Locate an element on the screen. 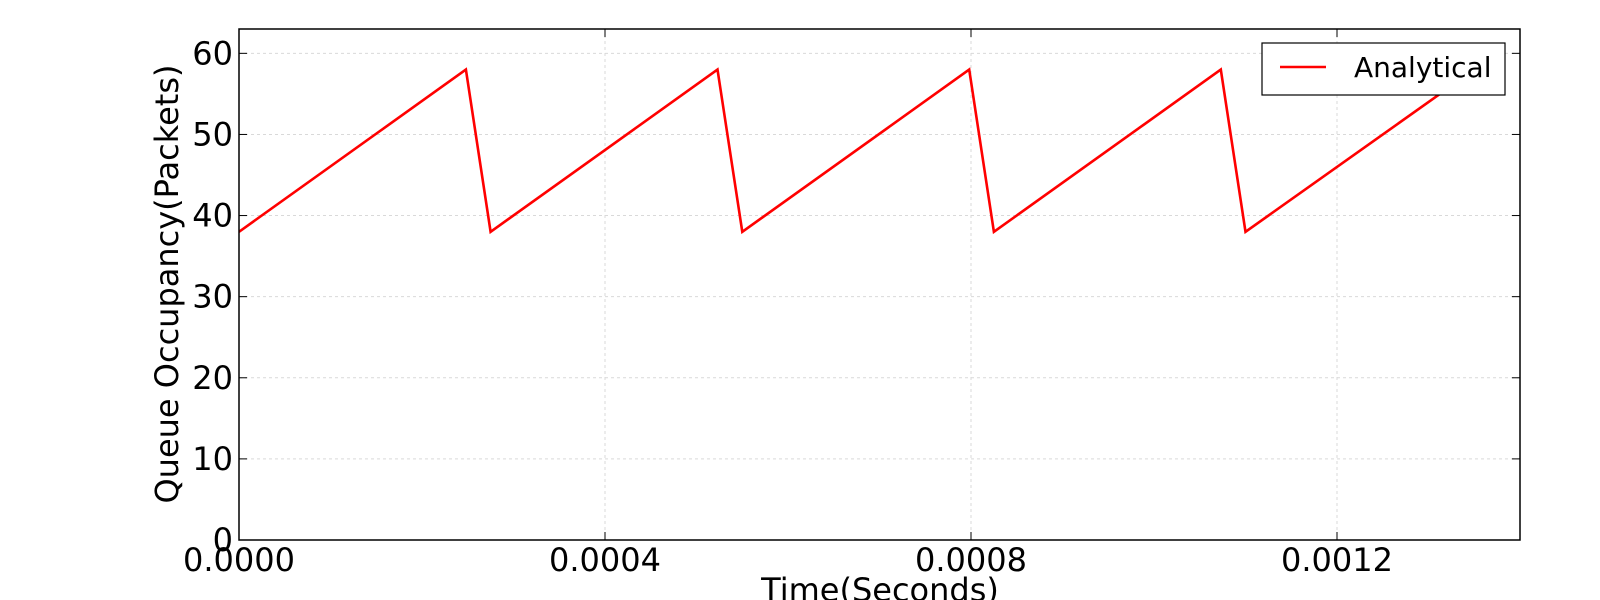  legend-box is located at coordinates (1383, 69).